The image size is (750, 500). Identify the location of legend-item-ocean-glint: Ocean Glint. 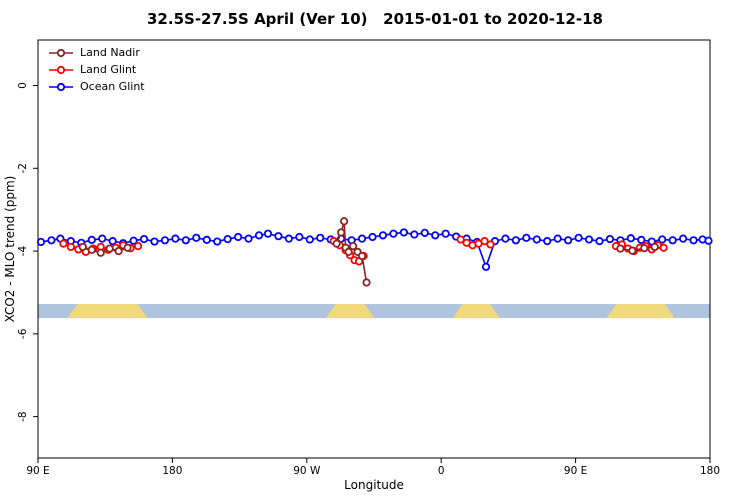
(96, 86).